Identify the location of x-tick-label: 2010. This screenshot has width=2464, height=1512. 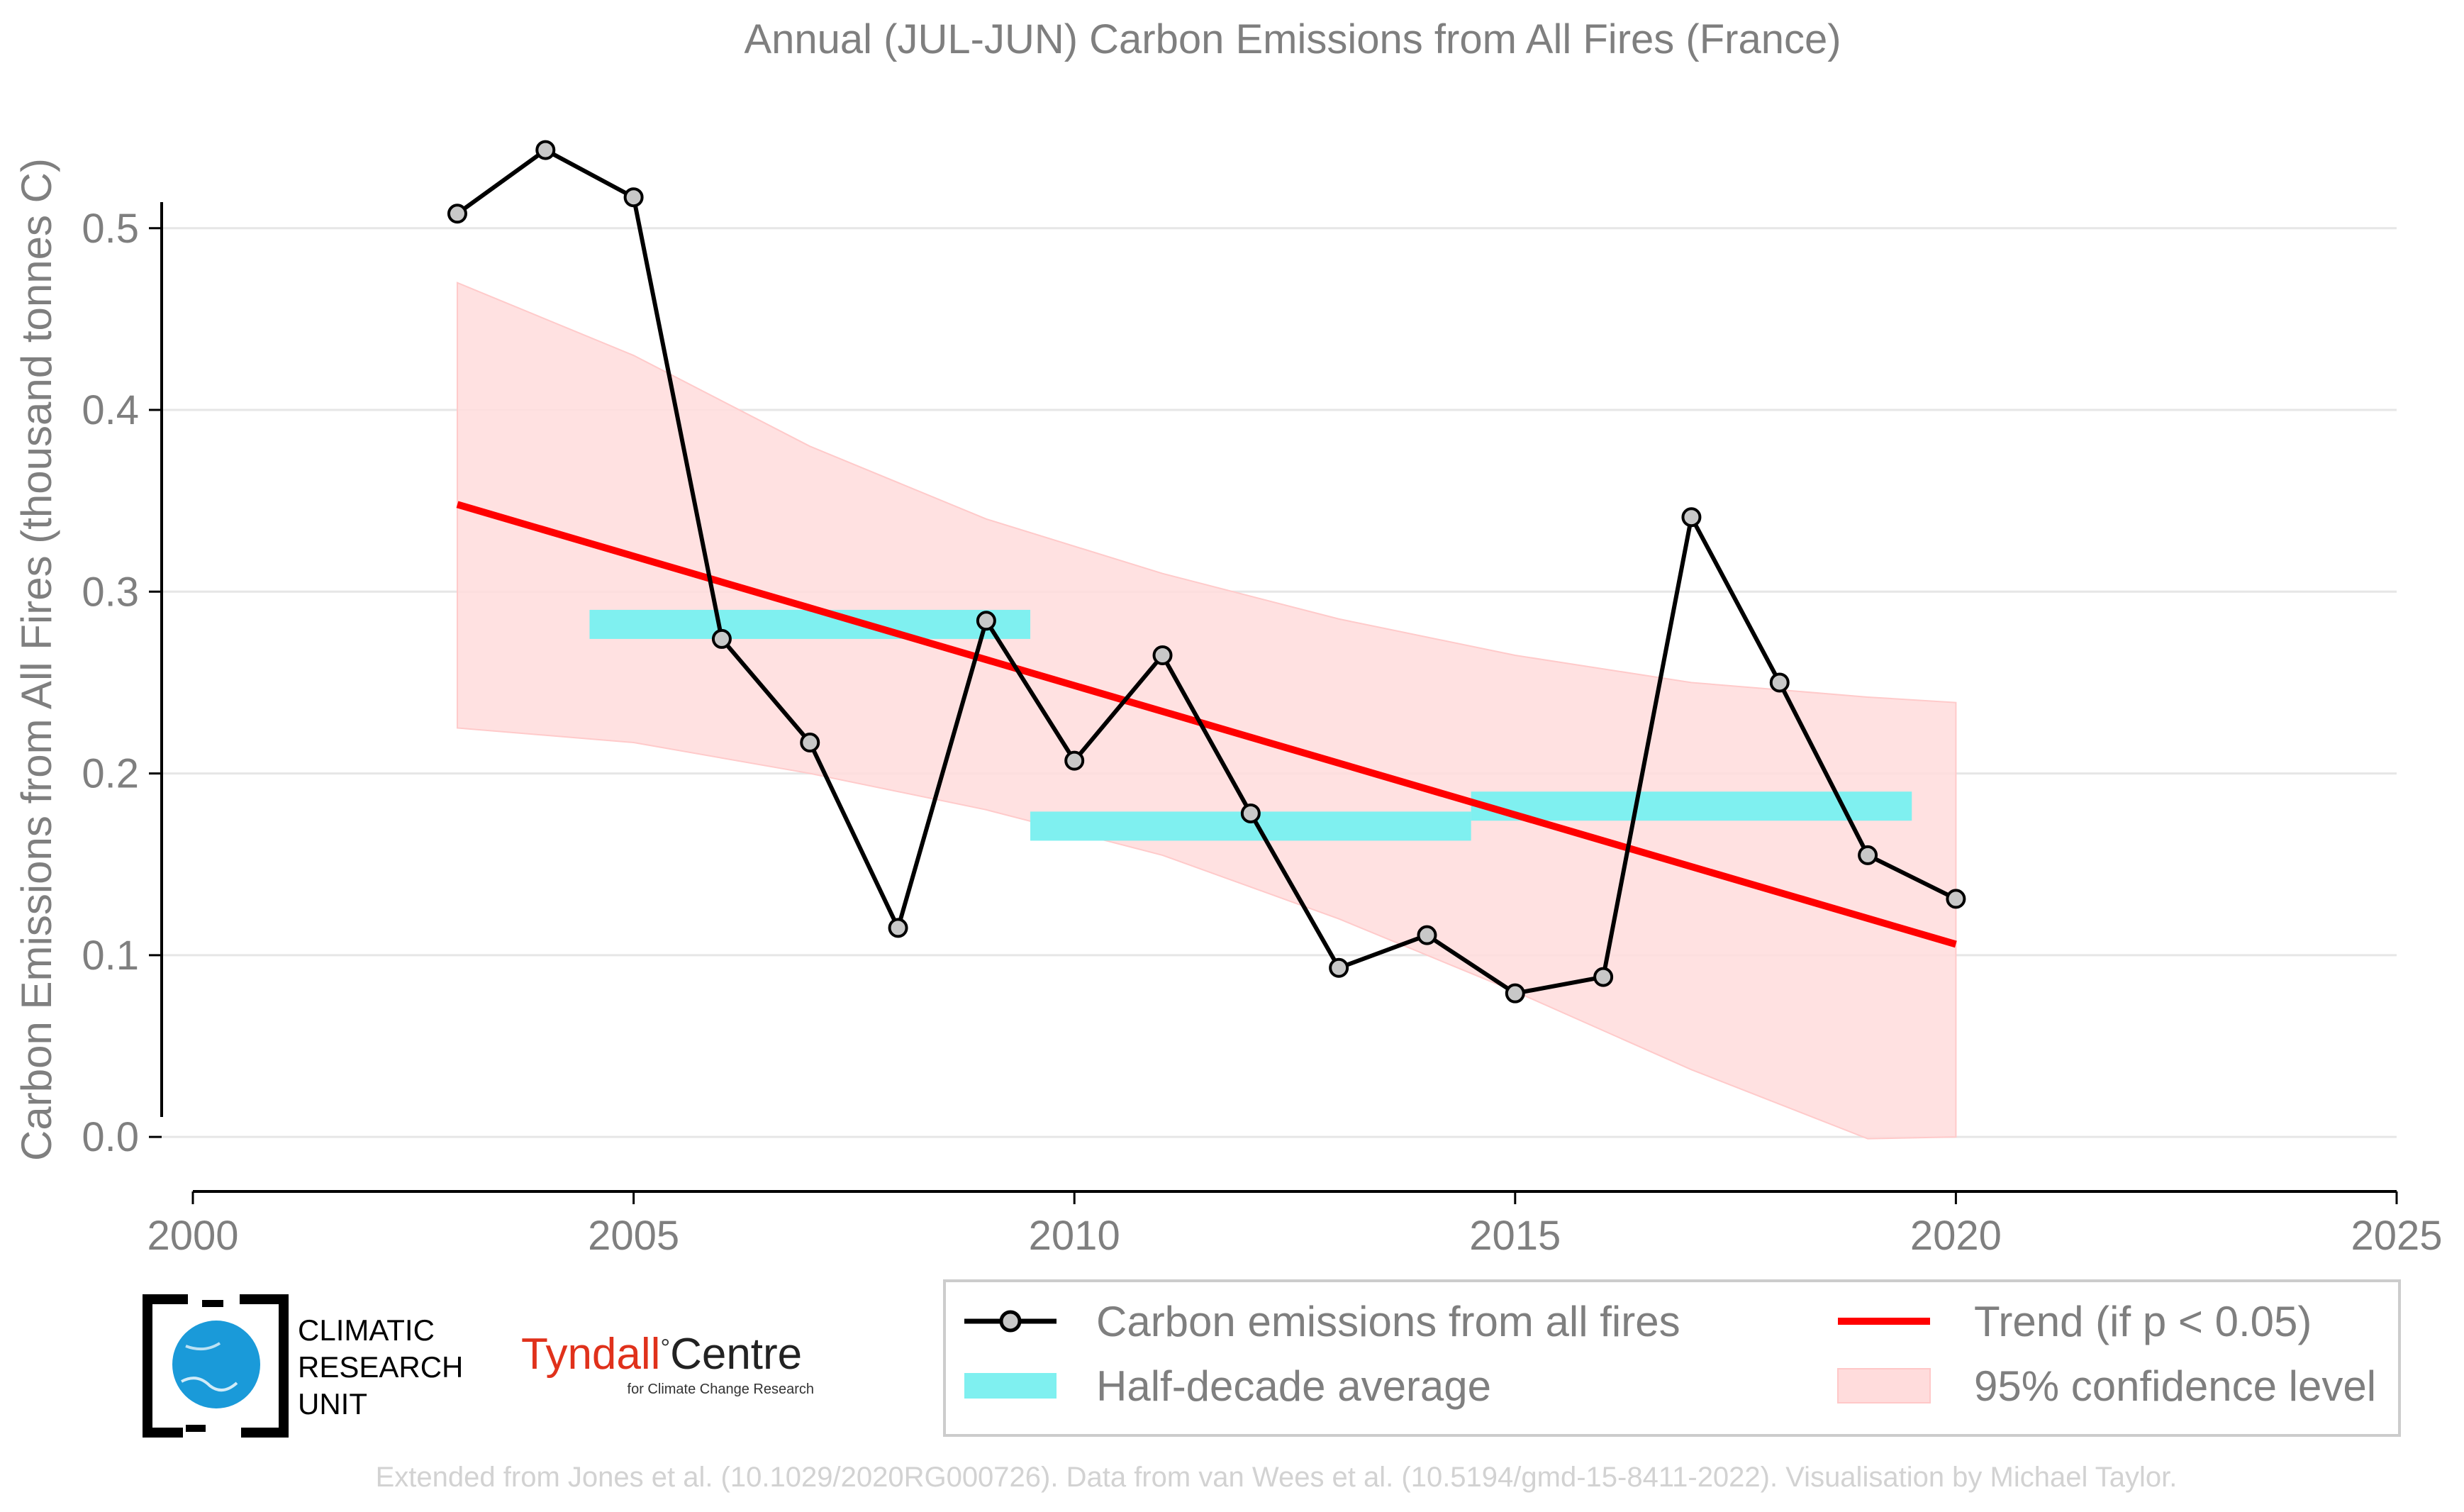
(1074, 1236).